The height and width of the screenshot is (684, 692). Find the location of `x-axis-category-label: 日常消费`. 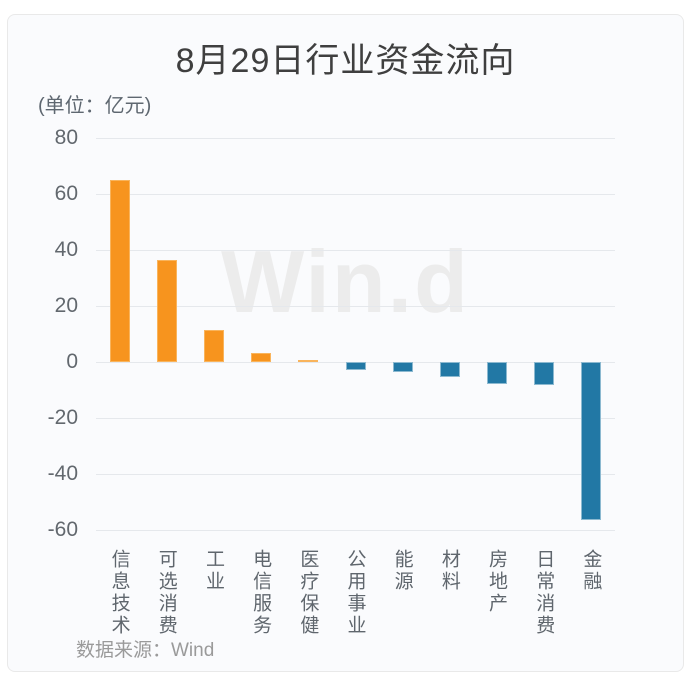

x-axis-category-label: 日常消费 is located at coordinates (544, 593).